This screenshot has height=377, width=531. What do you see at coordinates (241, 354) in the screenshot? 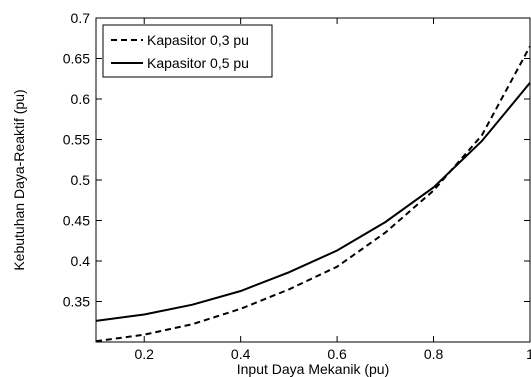
I see `x-tick-label: 0.4` at bounding box center [241, 354].